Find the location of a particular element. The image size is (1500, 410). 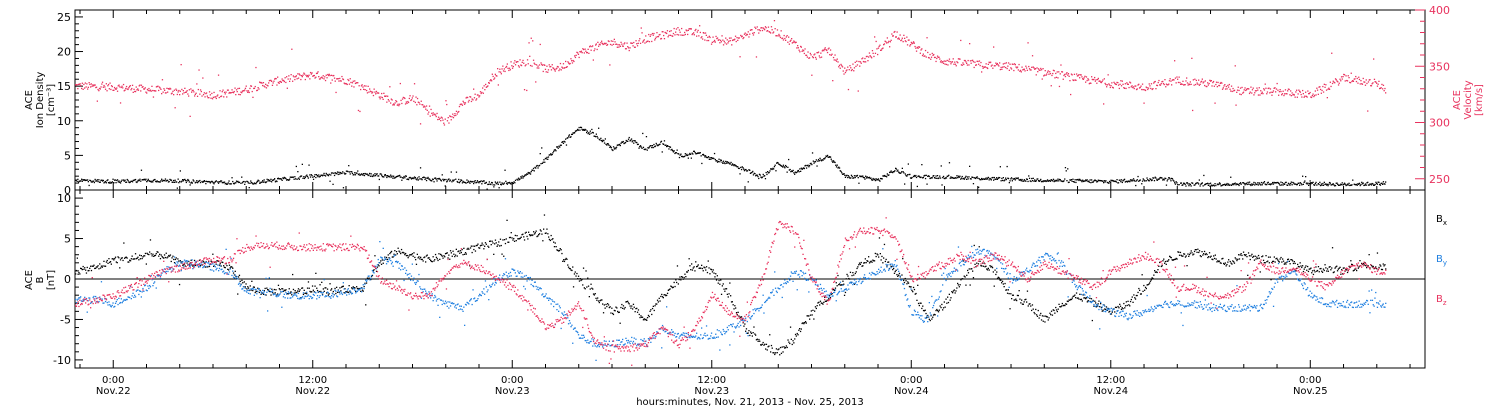

x-tick-date-label: Nov.25 is located at coordinates (1310, 391).